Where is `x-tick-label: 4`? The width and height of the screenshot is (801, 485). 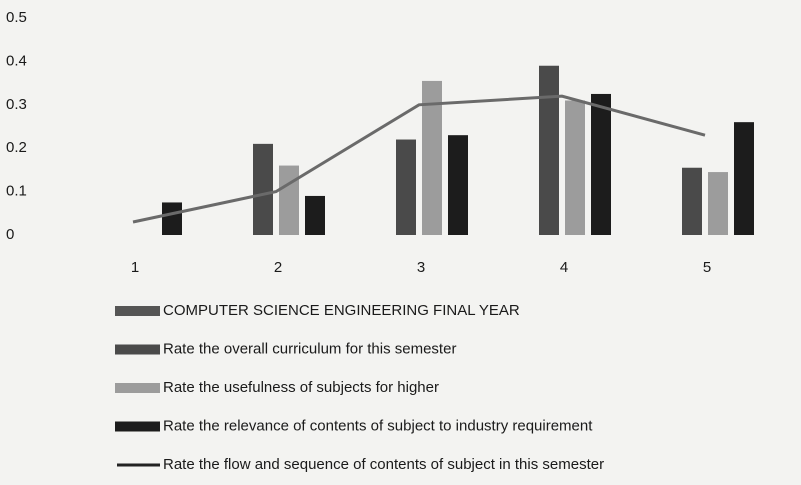 x-tick-label: 4 is located at coordinates (564, 267).